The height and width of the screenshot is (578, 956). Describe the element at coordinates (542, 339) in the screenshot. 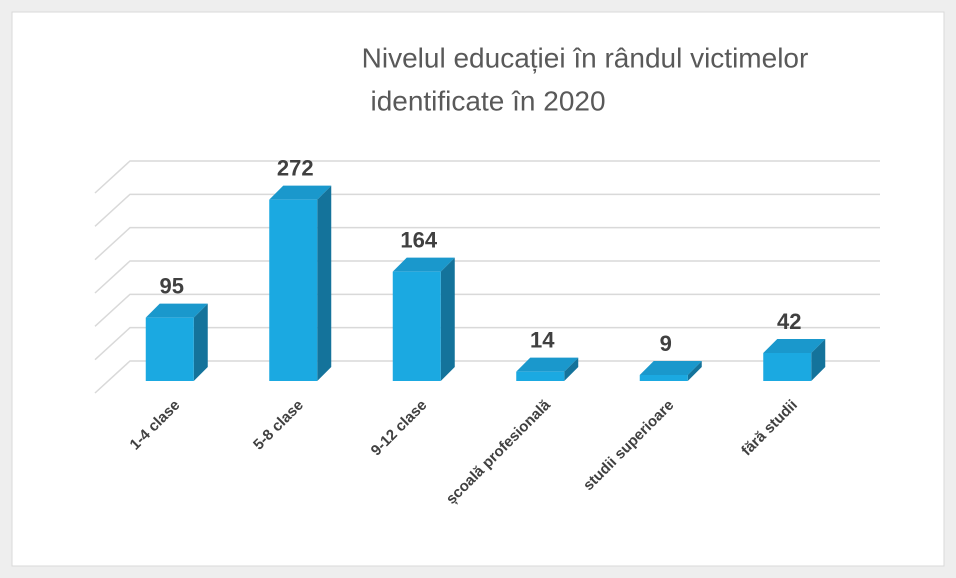

I see `data-label: 14` at that location.